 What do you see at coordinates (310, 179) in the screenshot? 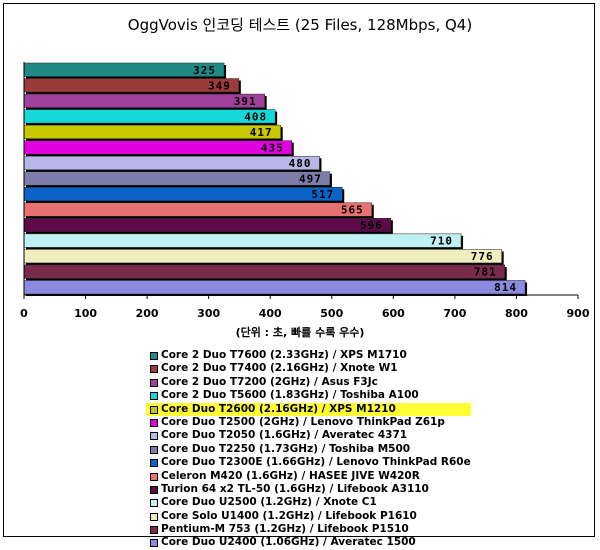
I see `data-label: 497` at bounding box center [310, 179].